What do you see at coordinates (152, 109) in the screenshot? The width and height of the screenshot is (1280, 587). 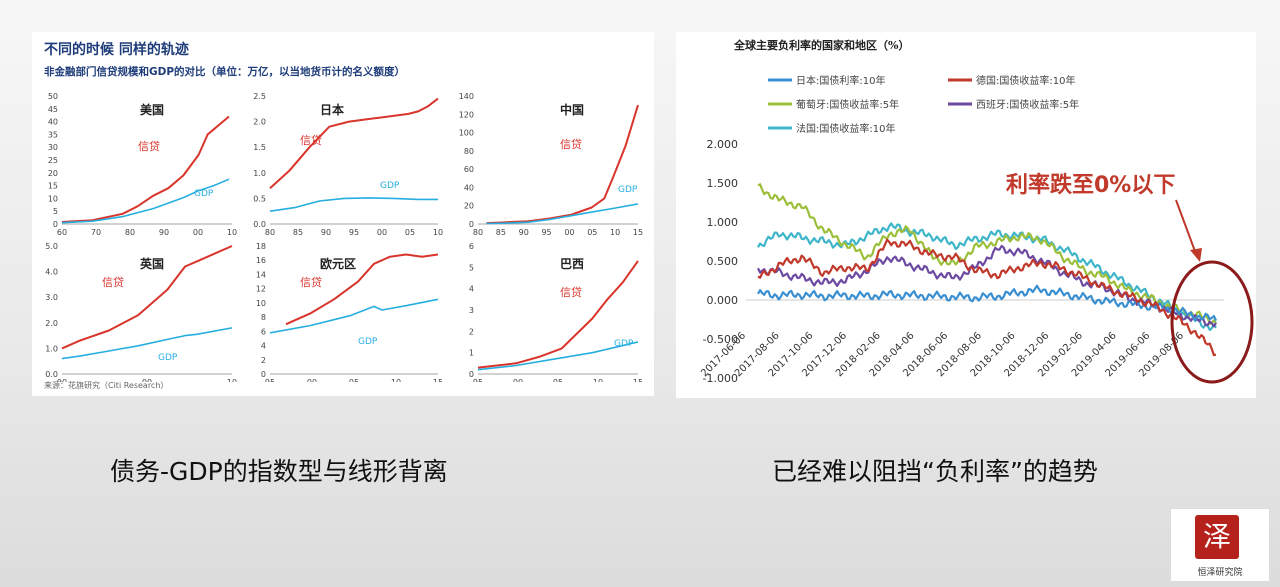 I see `country-title: 美国` at bounding box center [152, 109].